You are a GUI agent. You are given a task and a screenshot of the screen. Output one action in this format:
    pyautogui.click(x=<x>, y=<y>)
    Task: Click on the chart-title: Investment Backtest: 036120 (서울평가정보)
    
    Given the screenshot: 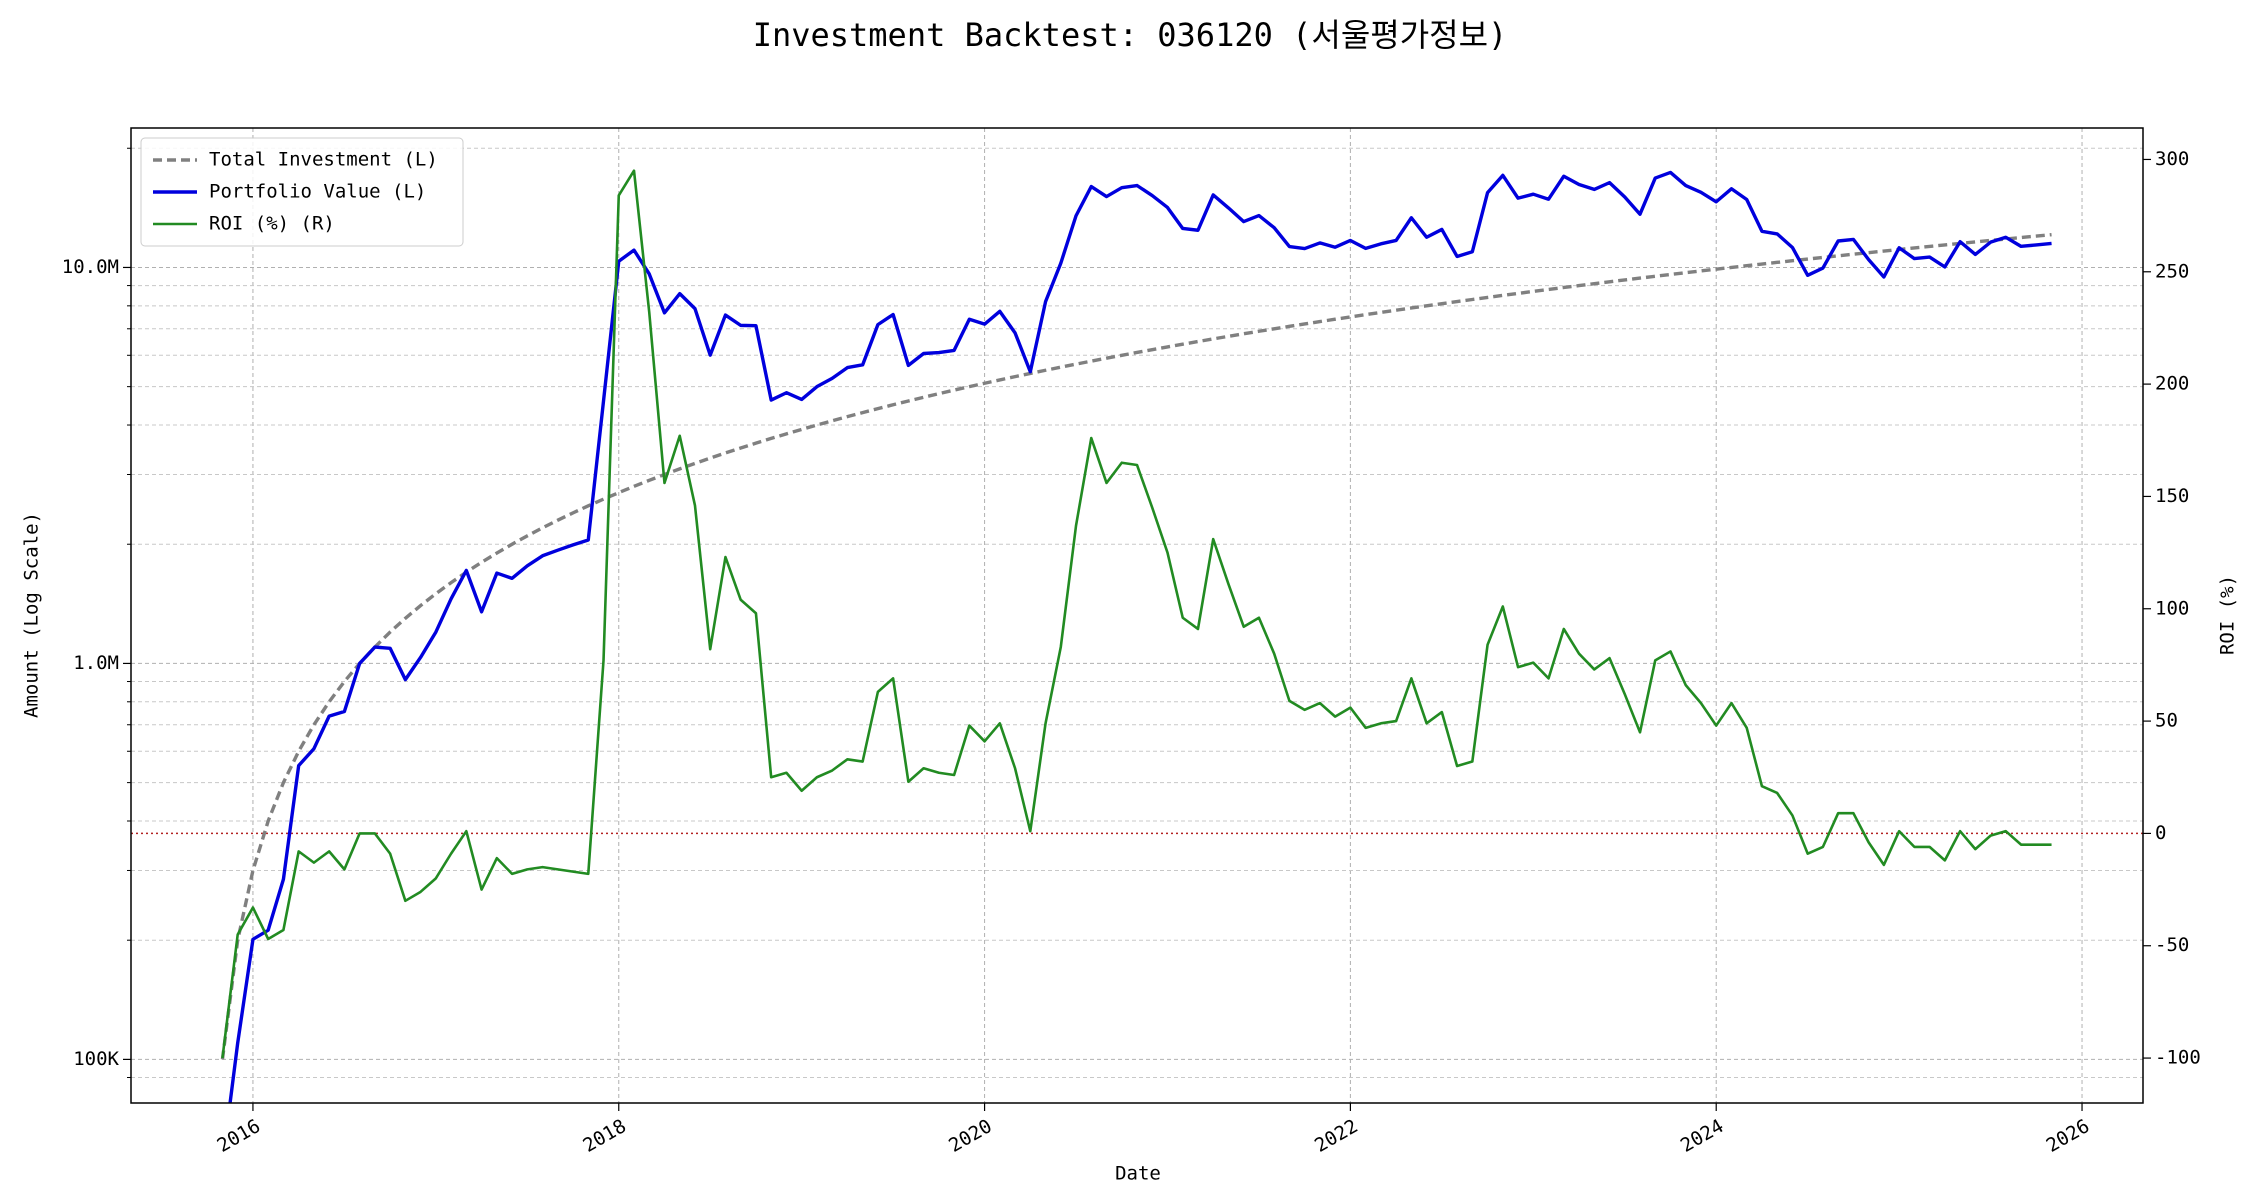 What is the action you would take?
    pyautogui.click(x=1130, y=35)
    